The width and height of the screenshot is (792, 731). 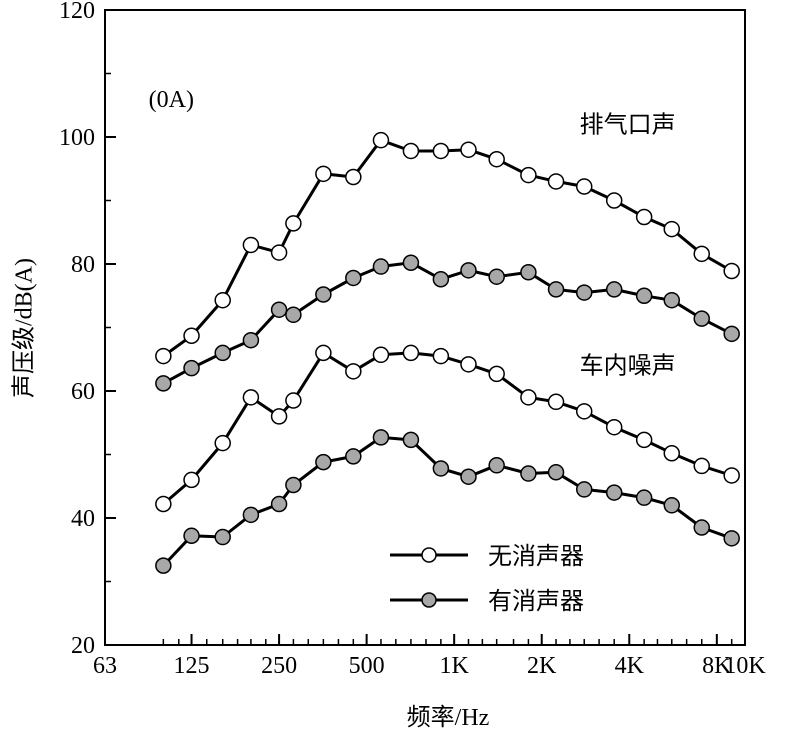 I want to click on legend: 无消声器 有消声器, so click(x=487, y=579).